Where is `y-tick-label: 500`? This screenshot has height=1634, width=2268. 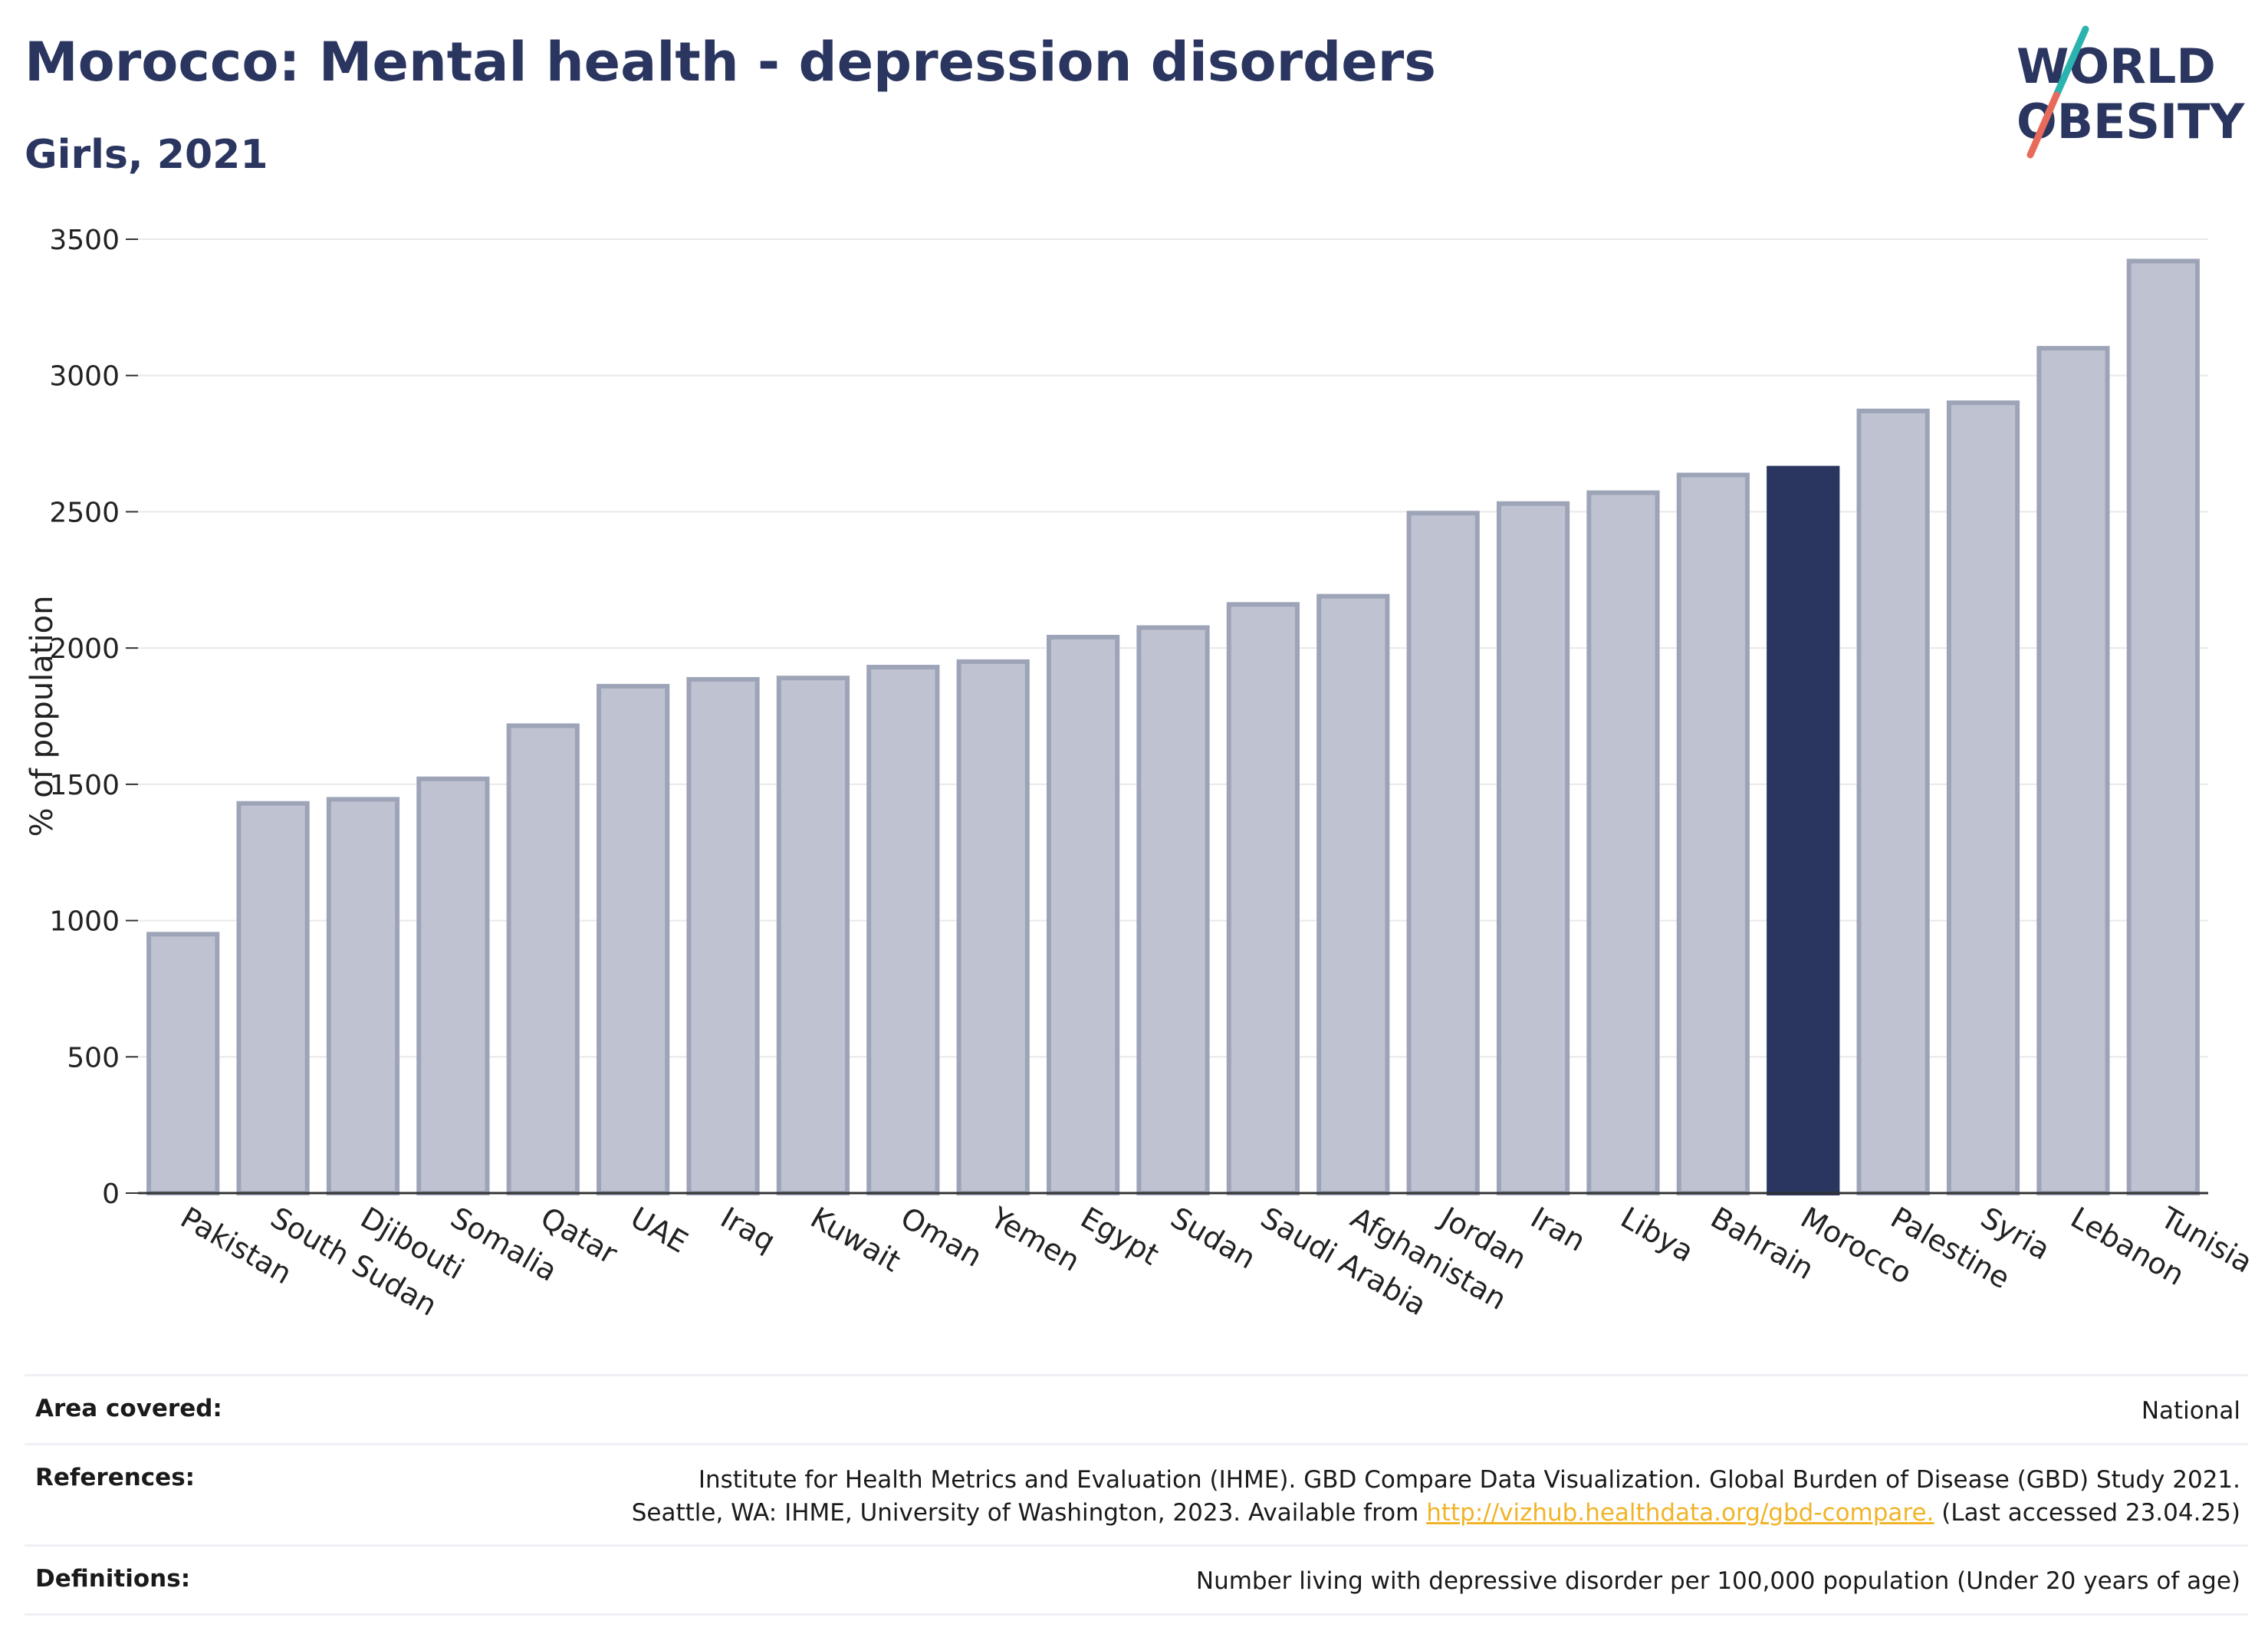 y-tick-label: 500 is located at coordinates (93, 1058).